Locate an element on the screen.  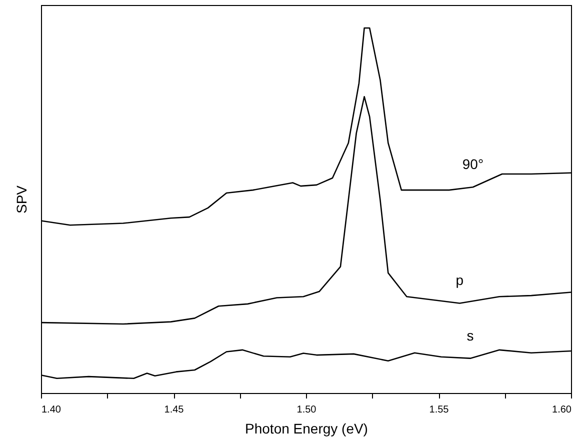
y-axis-title: SPV is located at coordinates (22, 199).